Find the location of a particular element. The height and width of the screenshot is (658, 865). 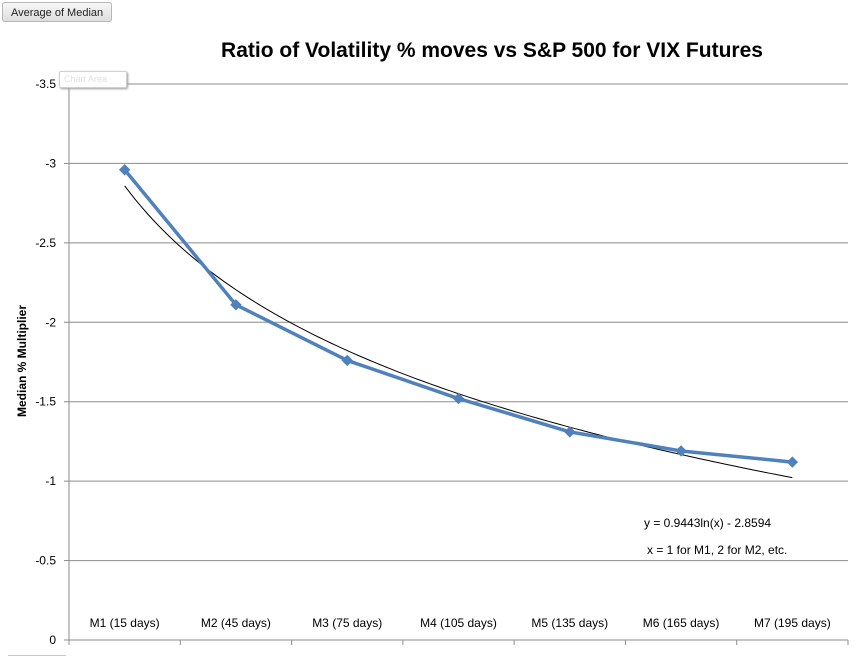

y-tick-label: -2 is located at coordinates (50, 322).